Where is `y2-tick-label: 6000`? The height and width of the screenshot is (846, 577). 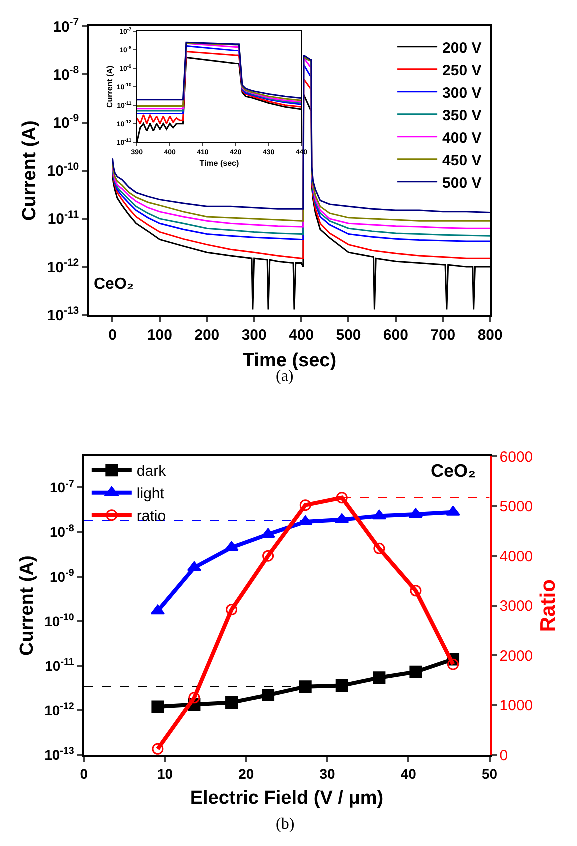
y2-tick-label: 6000 is located at coordinates (517, 457).